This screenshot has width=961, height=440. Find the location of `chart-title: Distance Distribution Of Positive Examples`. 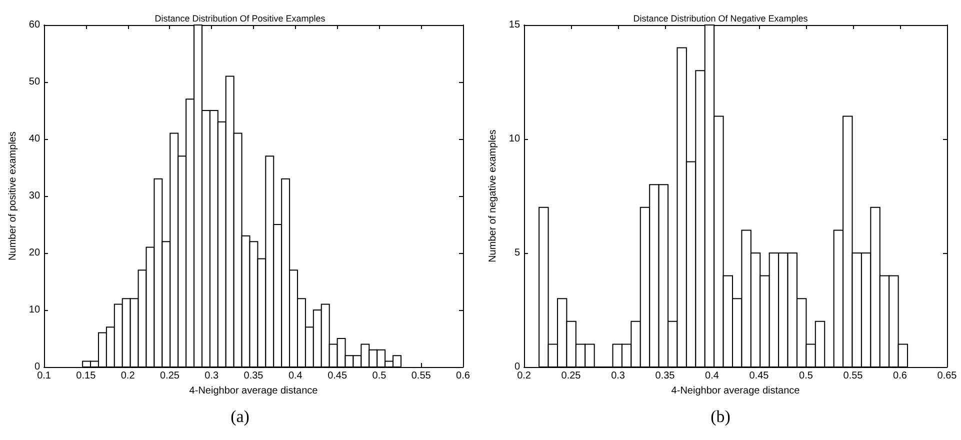

chart-title: Distance Distribution Of Positive Examples is located at coordinates (240, 19).